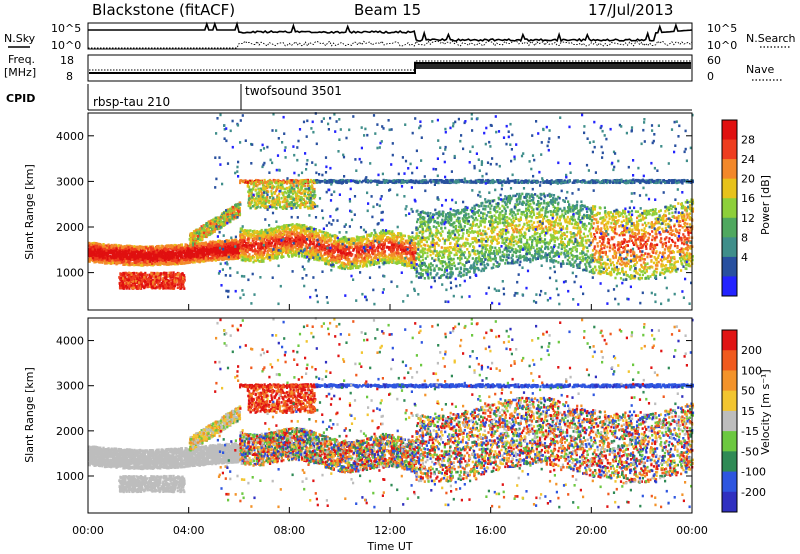 The width and height of the screenshot is (800, 554). I want to click on freq-label-line1: Freq., so click(21, 59).